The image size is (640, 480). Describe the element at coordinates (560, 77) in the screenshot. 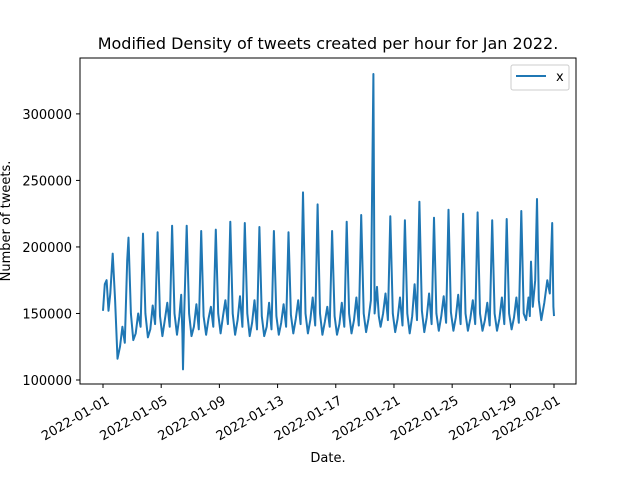

I see `legend-series-label: x` at that location.